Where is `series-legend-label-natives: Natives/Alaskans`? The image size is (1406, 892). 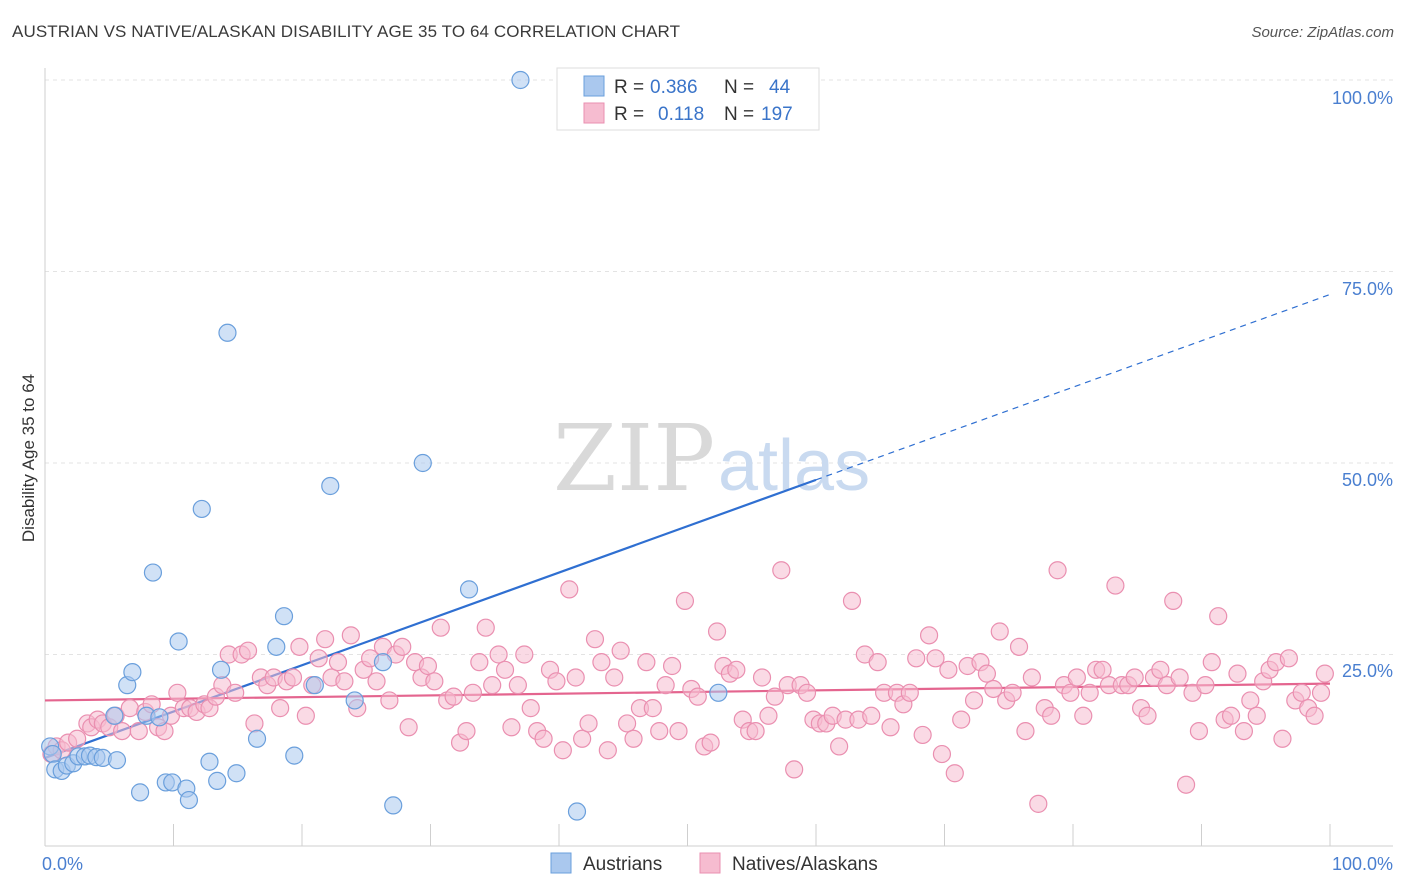
series-legend-label-natives: Natives/Alaskans is located at coordinates (805, 864).